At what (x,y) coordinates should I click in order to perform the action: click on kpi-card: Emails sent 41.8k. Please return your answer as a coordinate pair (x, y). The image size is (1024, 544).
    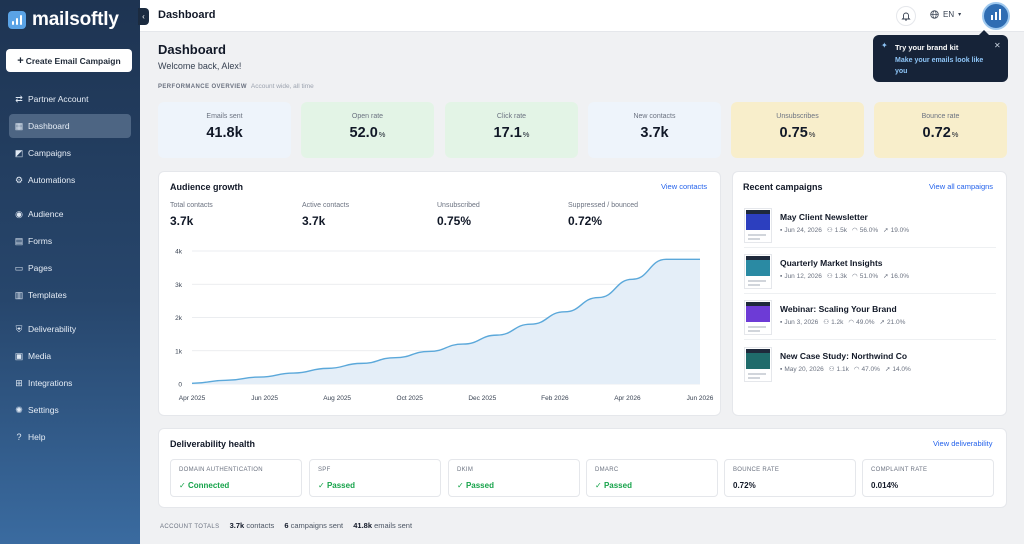
    Looking at the image, I should click on (224, 130).